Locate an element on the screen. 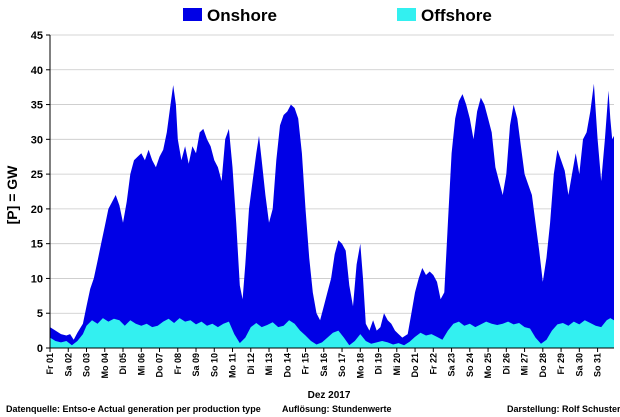 The image size is (620, 417). x-axis-label: Dez 2017 is located at coordinates (329, 395).